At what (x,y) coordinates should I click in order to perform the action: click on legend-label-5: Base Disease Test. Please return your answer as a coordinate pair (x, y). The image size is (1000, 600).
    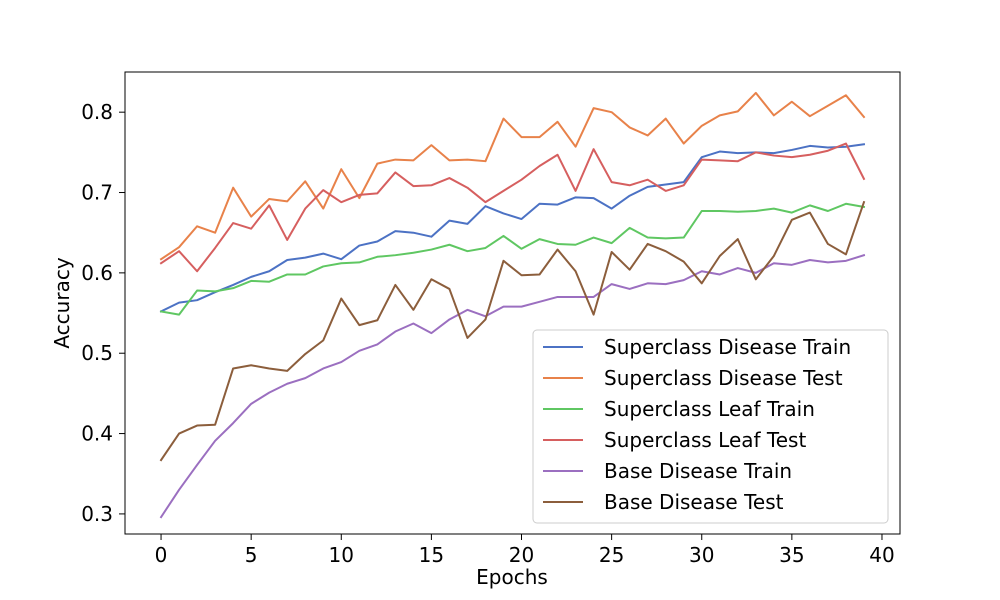
    Looking at the image, I should click on (694, 502).